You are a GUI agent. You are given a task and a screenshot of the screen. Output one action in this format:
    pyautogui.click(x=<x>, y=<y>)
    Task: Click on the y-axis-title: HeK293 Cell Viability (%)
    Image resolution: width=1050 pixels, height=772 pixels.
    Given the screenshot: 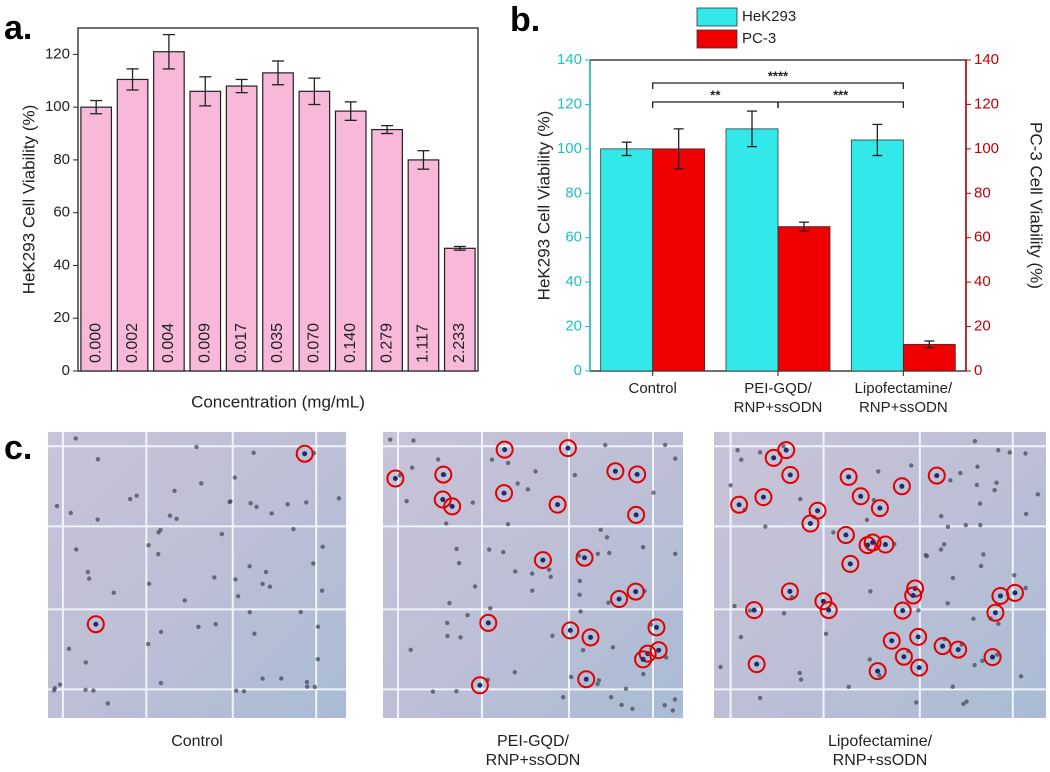 What is the action you would take?
    pyautogui.click(x=543, y=206)
    